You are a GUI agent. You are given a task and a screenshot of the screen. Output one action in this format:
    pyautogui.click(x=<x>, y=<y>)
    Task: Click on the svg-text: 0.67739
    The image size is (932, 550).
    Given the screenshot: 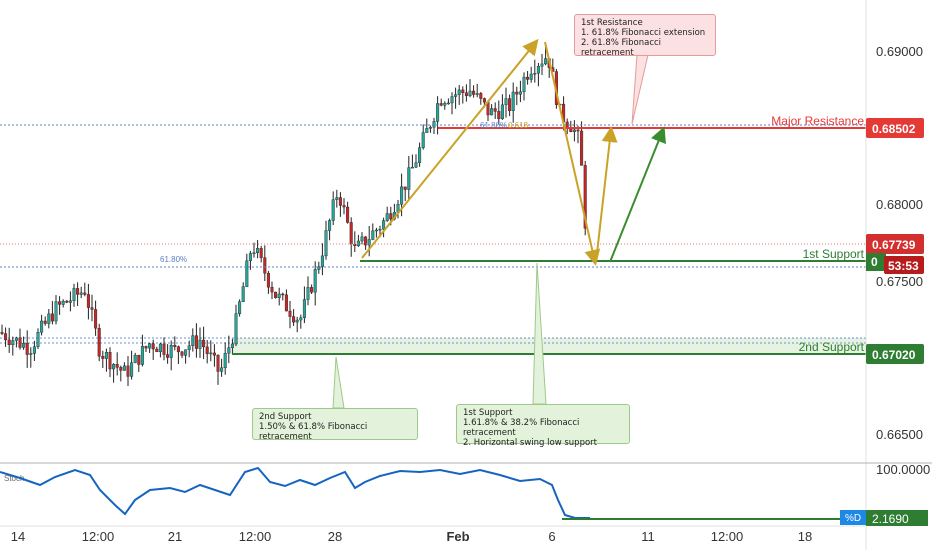 What is the action you would take?
    pyautogui.click(x=894, y=245)
    